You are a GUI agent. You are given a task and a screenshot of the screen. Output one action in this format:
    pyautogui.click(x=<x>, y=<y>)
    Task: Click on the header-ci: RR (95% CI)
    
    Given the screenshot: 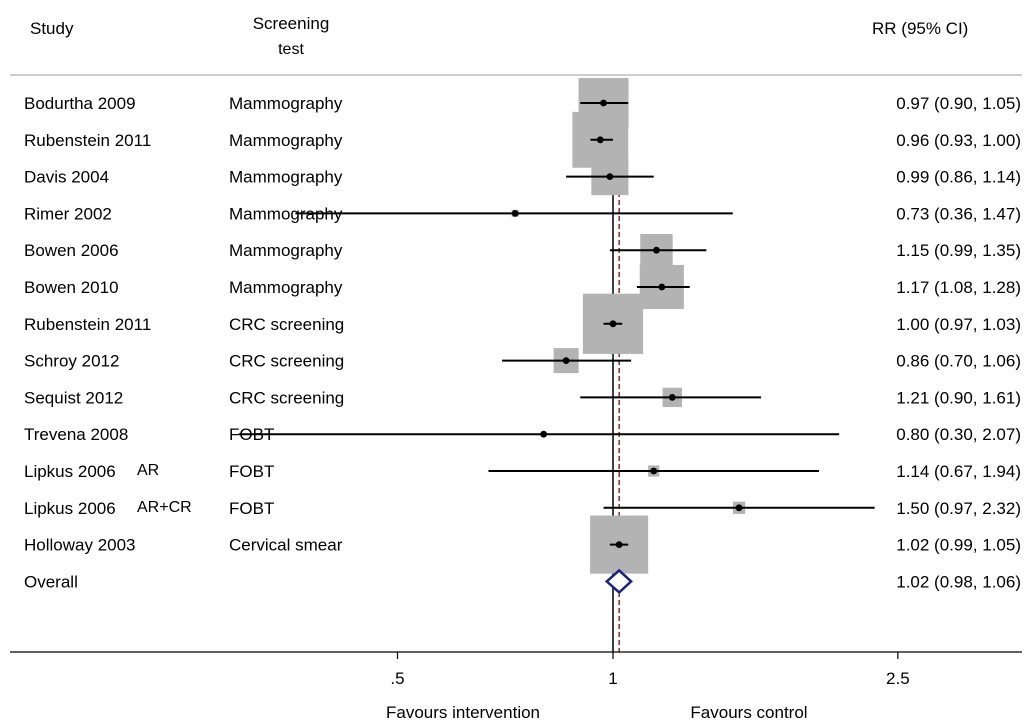 What is the action you would take?
    pyautogui.click(x=920, y=28)
    